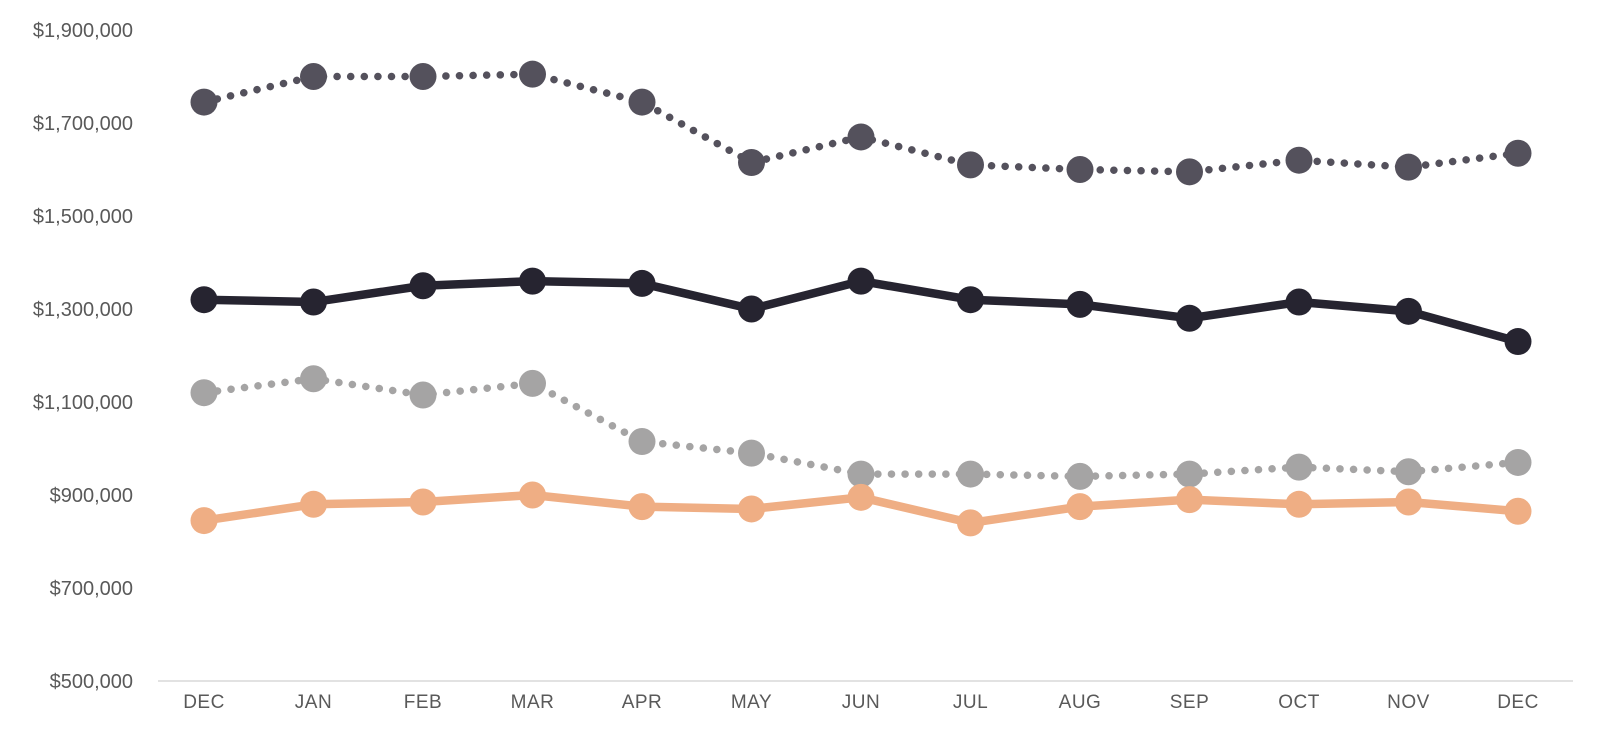  I want to click on y-tick-label: $1,900,000, so click(83, 31).